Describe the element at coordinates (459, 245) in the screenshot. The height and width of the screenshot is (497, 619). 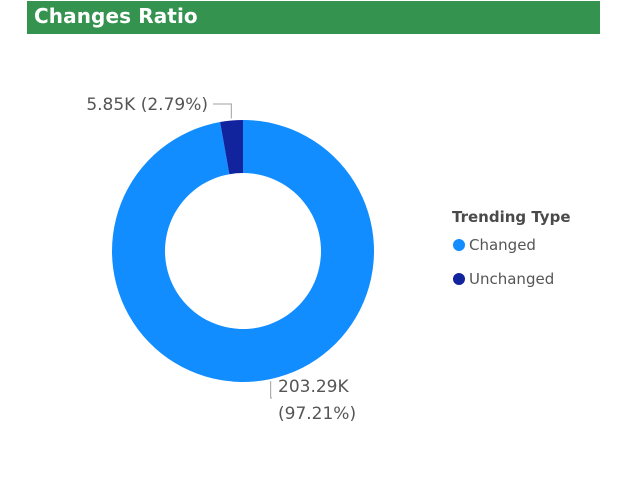
I see `legend-marker-changed` at that location.